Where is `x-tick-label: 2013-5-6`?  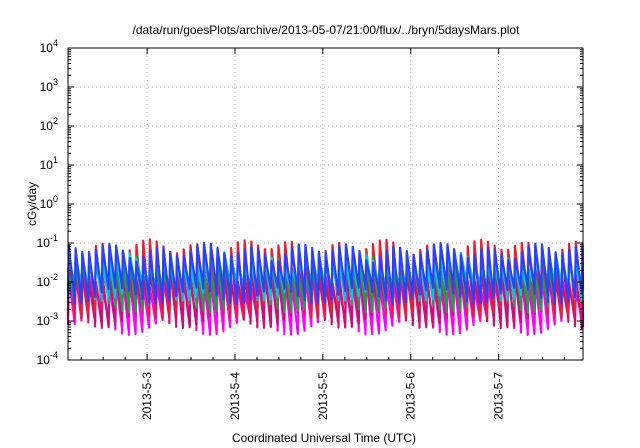
x-tick-label: 2013-5-6 is located at coordinates (411, 396).